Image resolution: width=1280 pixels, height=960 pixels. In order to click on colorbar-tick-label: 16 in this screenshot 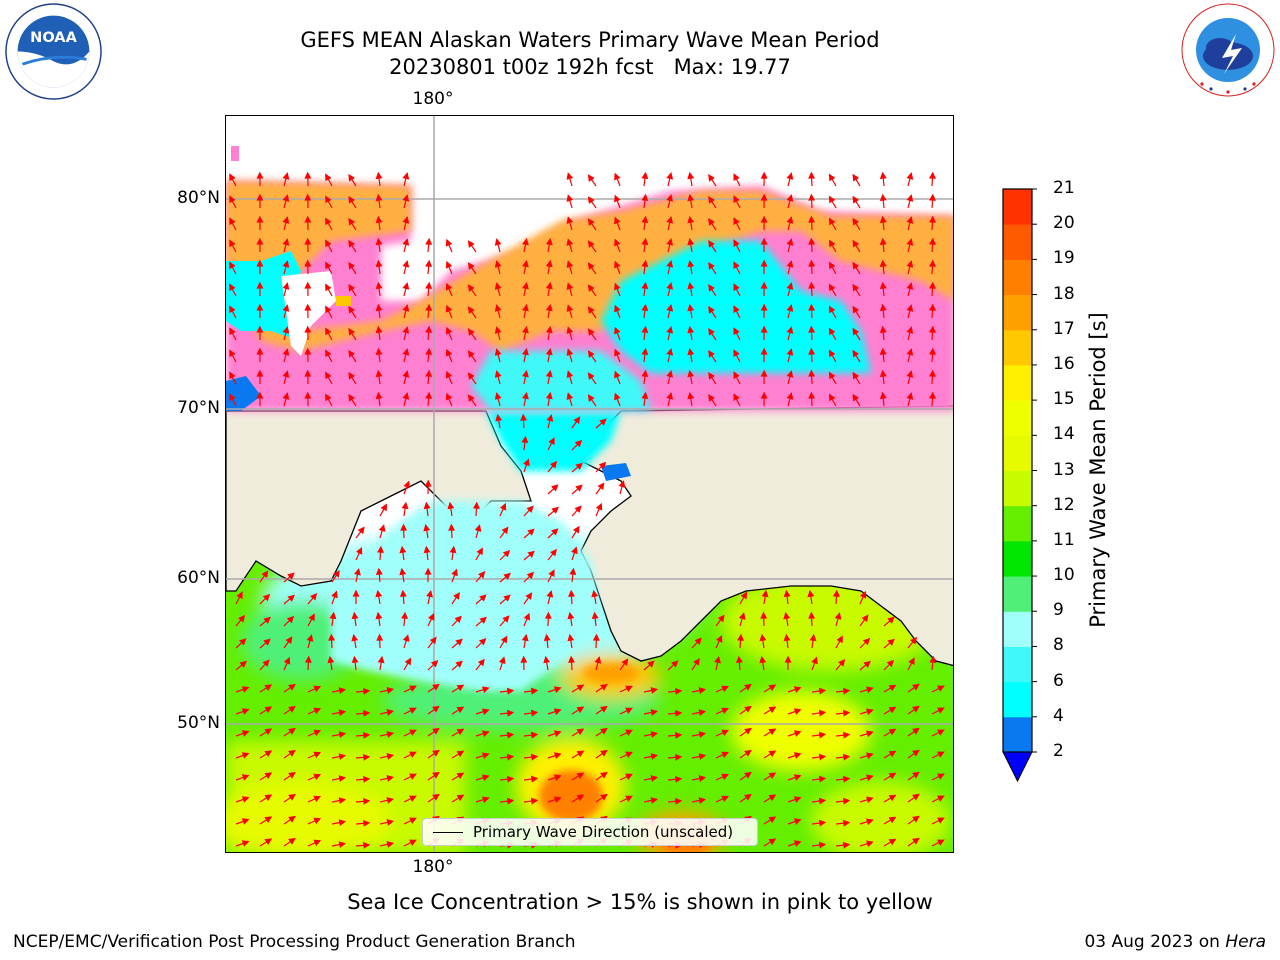, I will do `click(1064, 363)`.